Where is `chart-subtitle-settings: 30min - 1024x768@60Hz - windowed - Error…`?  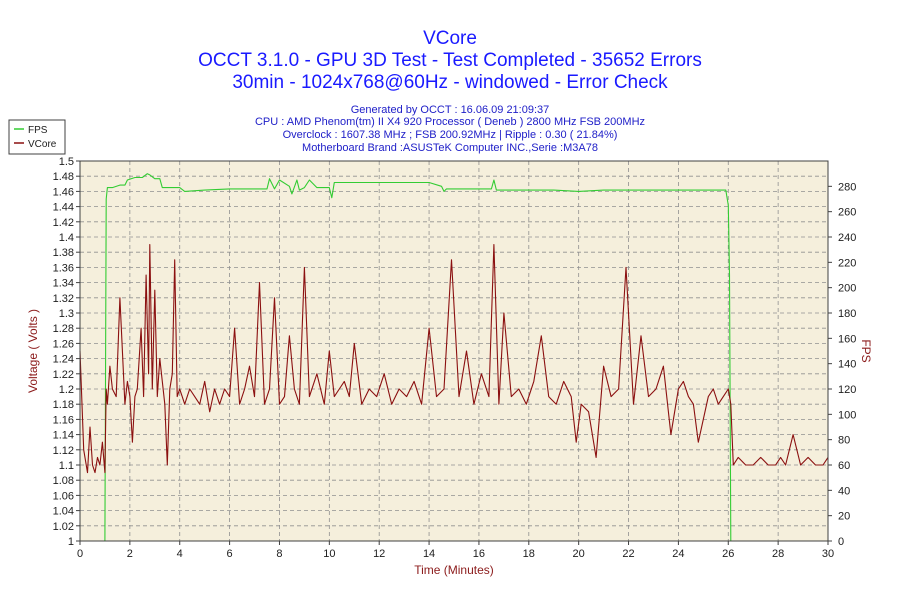 chart-subtitle-settings: 30min - 1024x768@60Hz - windowed - Error… is located at coordinates (450, 82).